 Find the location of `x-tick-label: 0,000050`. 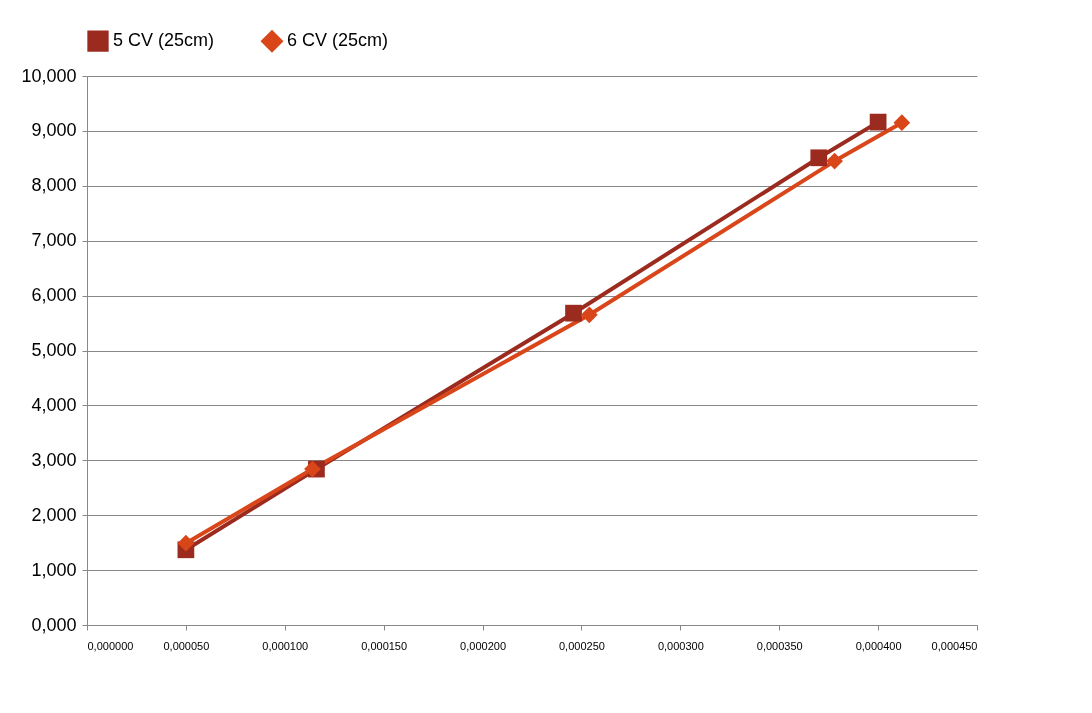

x-tick-label: 0,000050 is located at coordinates (186, 645).